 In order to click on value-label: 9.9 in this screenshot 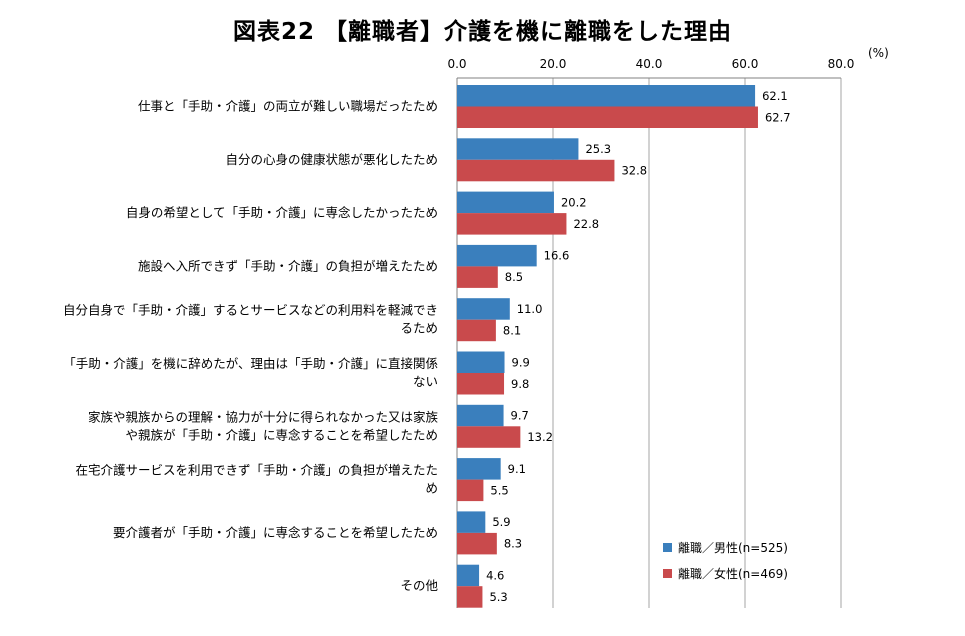, I will do `click(521, 362)`.